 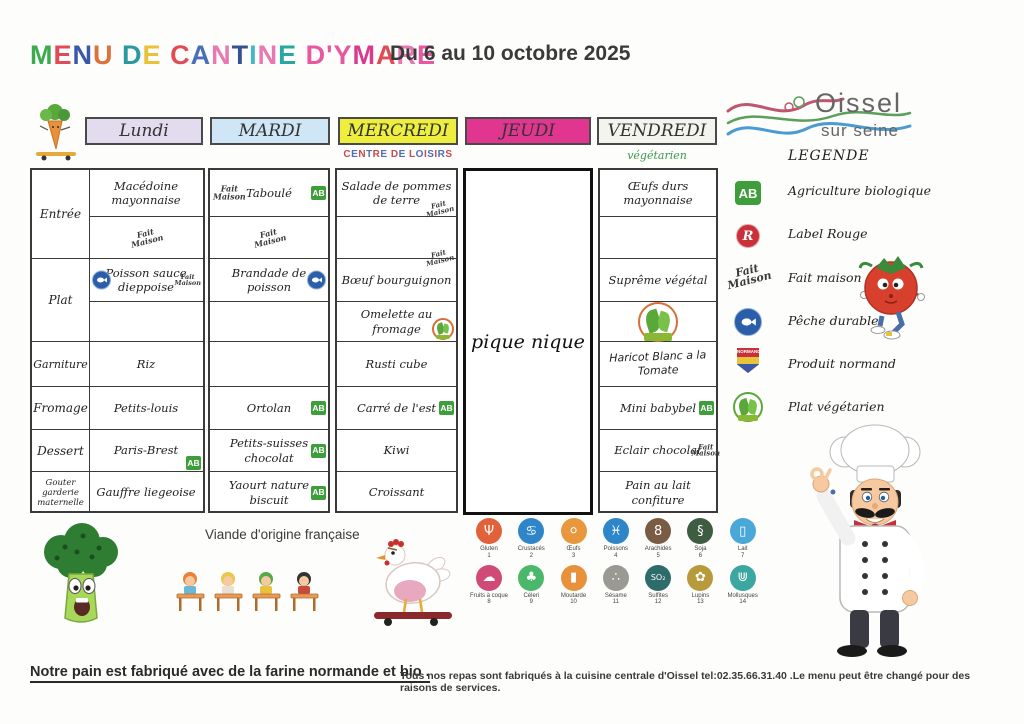 I want to click on day-label: MERCREDI, so click(x=398, y=131).